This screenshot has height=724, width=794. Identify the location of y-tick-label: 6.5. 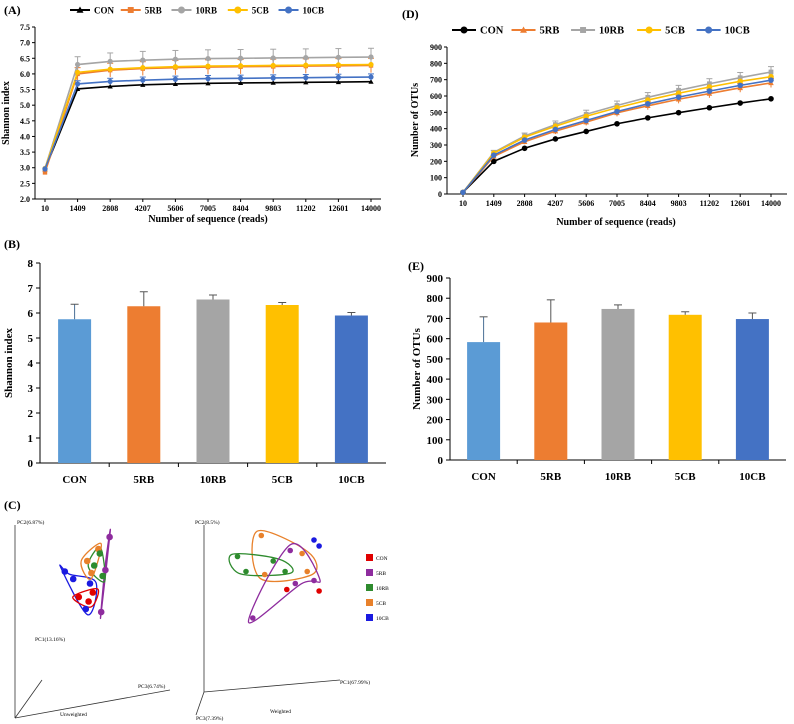
(25, 58).